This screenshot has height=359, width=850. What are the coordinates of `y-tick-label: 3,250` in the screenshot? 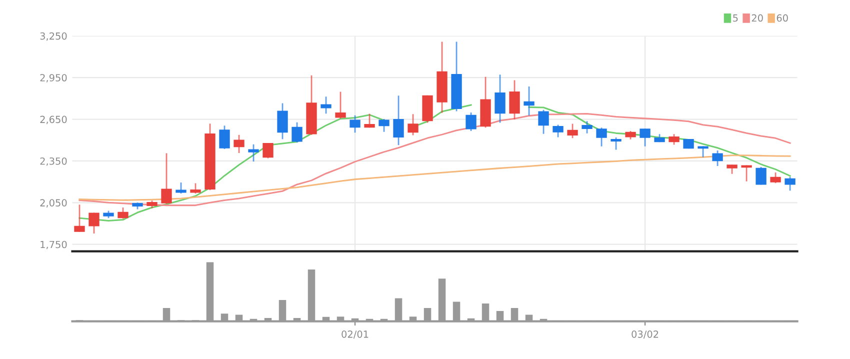 It's located at (53, 36).